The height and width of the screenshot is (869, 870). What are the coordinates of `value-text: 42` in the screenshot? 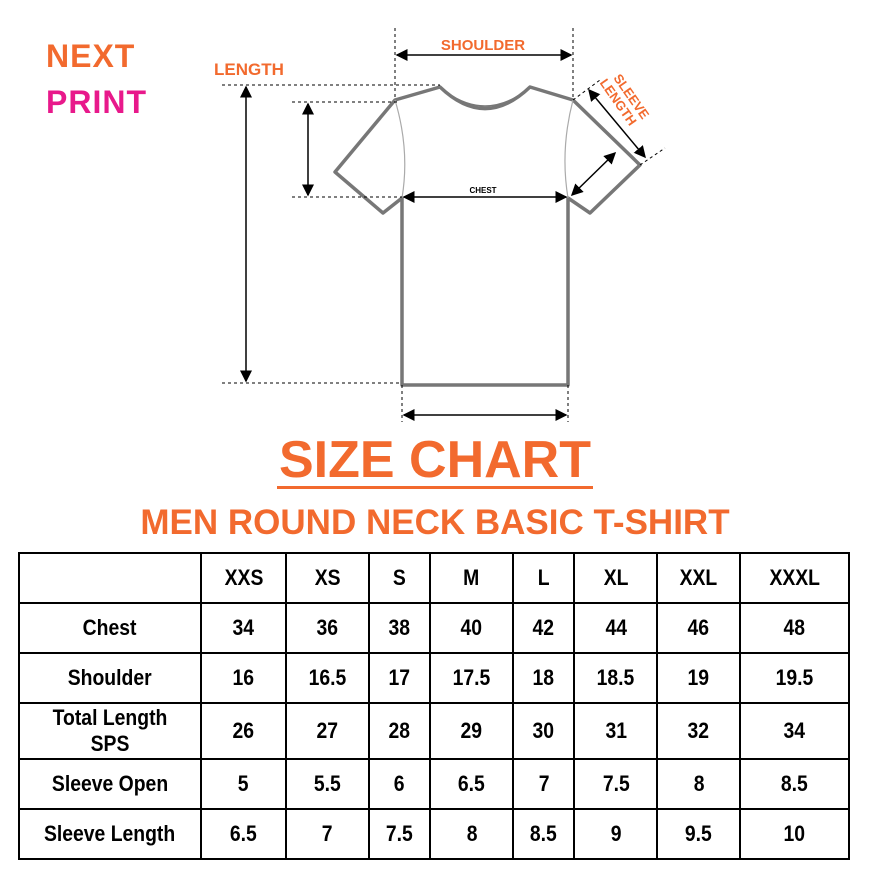 It's located at (543, 627).